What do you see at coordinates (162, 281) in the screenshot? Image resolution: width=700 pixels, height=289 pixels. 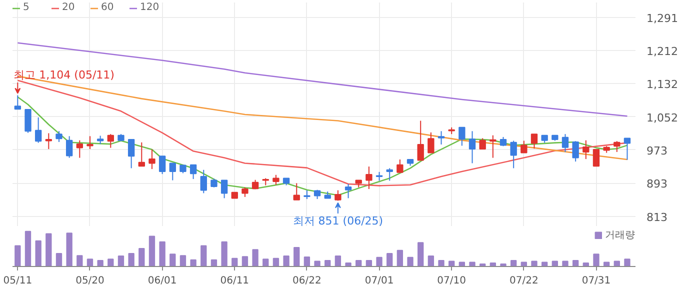 I see `x-tick-label: 06/01` at bounding box center [162, 281].